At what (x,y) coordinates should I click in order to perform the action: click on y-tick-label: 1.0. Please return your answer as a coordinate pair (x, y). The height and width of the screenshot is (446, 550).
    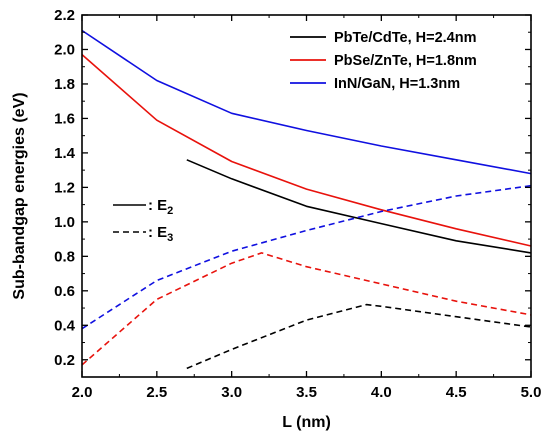
    Looking at the image, I should click on (64, 222).